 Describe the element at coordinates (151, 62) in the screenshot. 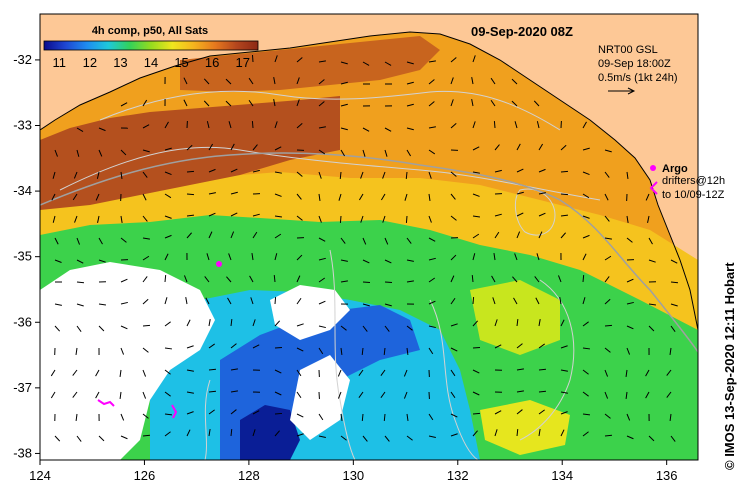

I see `colorbar-tick-label: 14` at that location.